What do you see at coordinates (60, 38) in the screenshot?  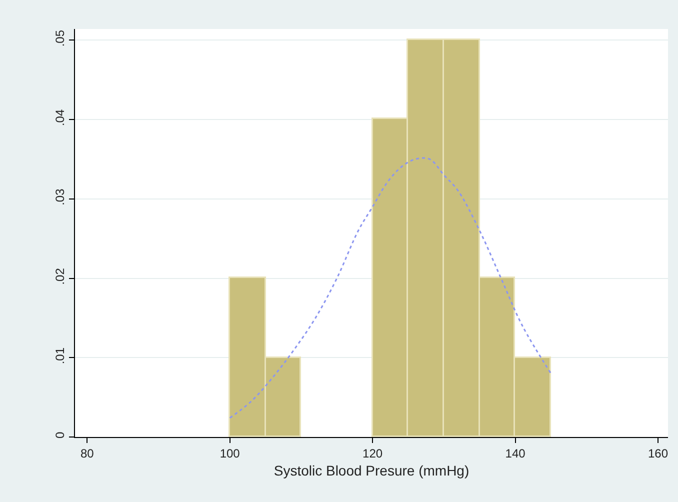 I see `y-tick-label: .05` at bounding box center [60, 38].